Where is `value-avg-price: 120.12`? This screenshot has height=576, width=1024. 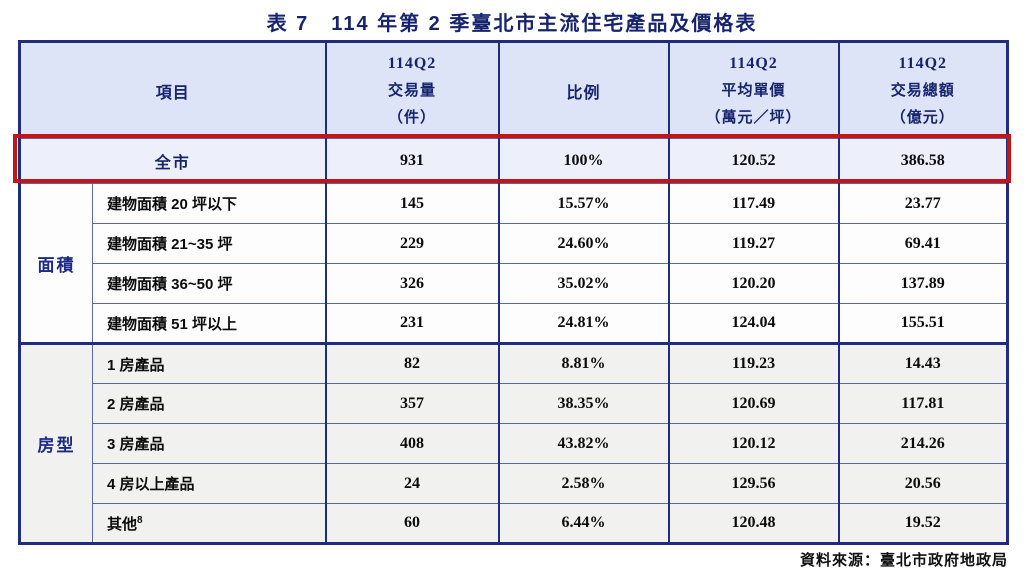 value-avg-price: 120.12 is located at coordinates (753, 443).